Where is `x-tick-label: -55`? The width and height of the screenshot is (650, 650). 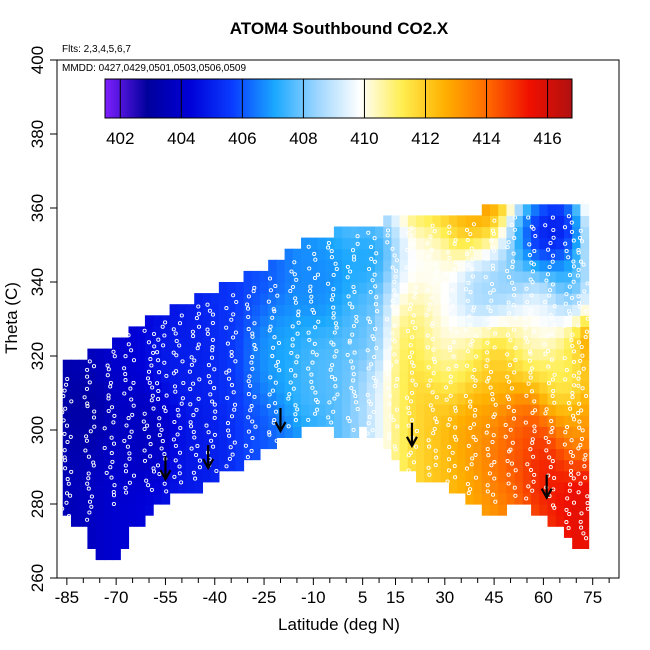 x-tick-label: -55 is located at coordinates (165, 597).